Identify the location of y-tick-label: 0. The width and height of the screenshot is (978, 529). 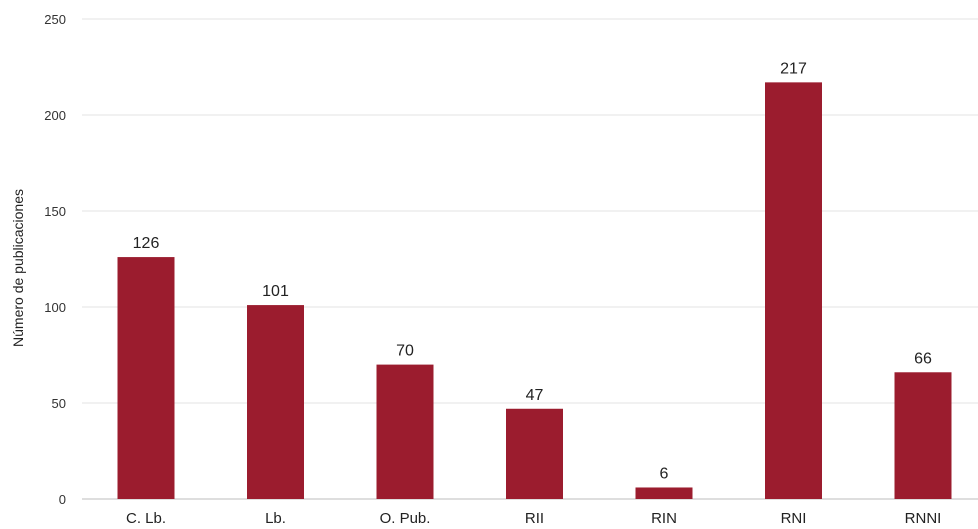
(62, 499).